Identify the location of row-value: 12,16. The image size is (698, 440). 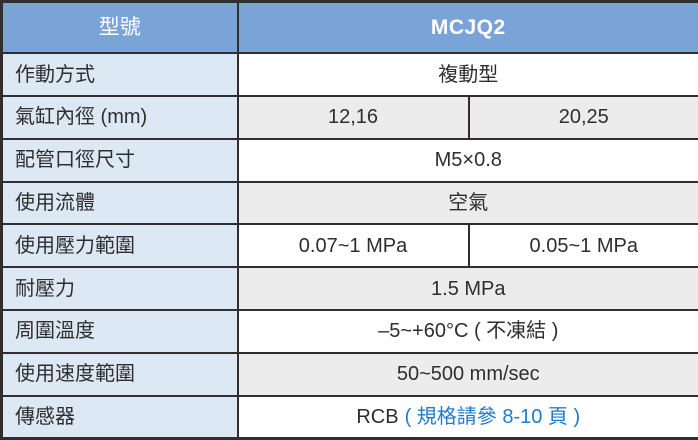
(353, 117).